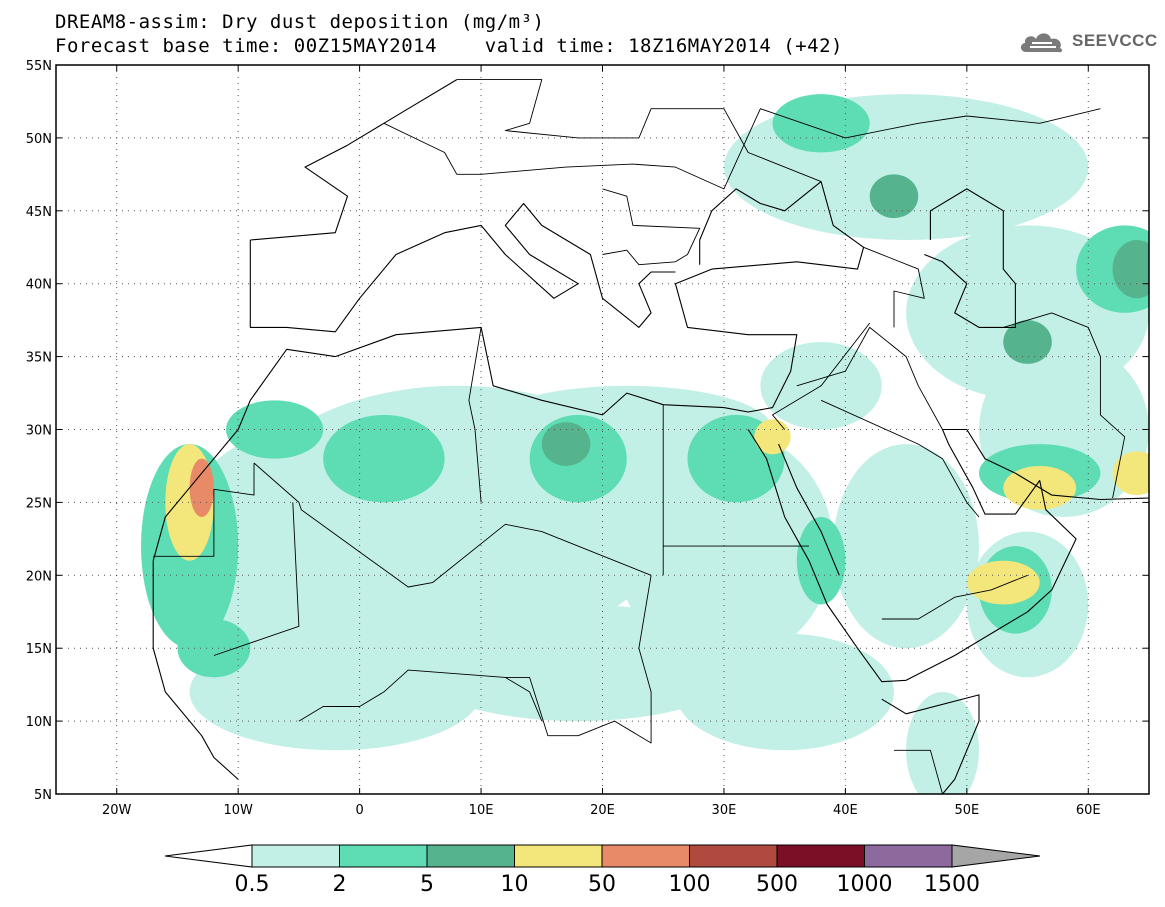  What do you see at coordinates (481, 810) in the screenshot?
I see `lon-label: 10E` at bounding box center [481, 810].